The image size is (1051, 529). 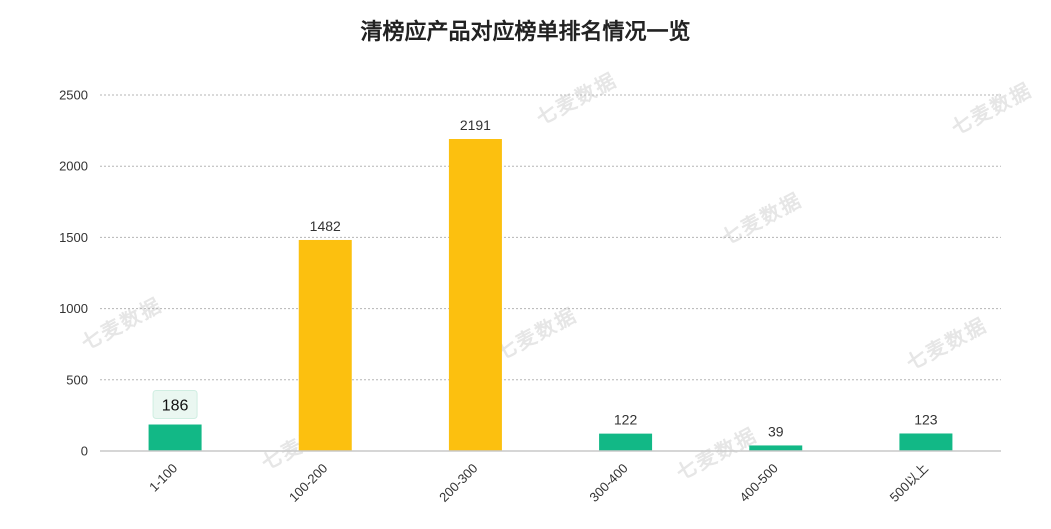 I want to click on y-axis: 0 500 1000 1500 2000 2500, so click(x=73, y=273).